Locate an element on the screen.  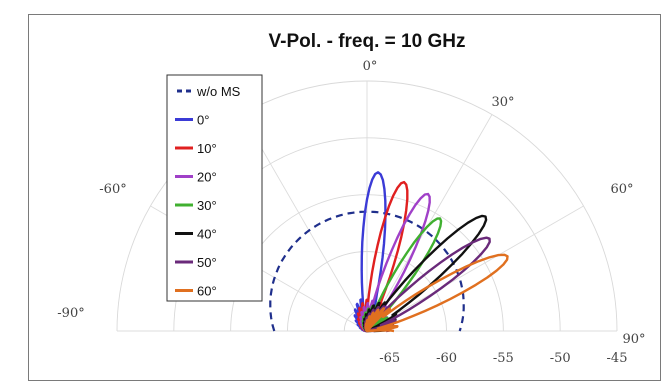
legend-label: 60° is located at coordinates (207, 291).